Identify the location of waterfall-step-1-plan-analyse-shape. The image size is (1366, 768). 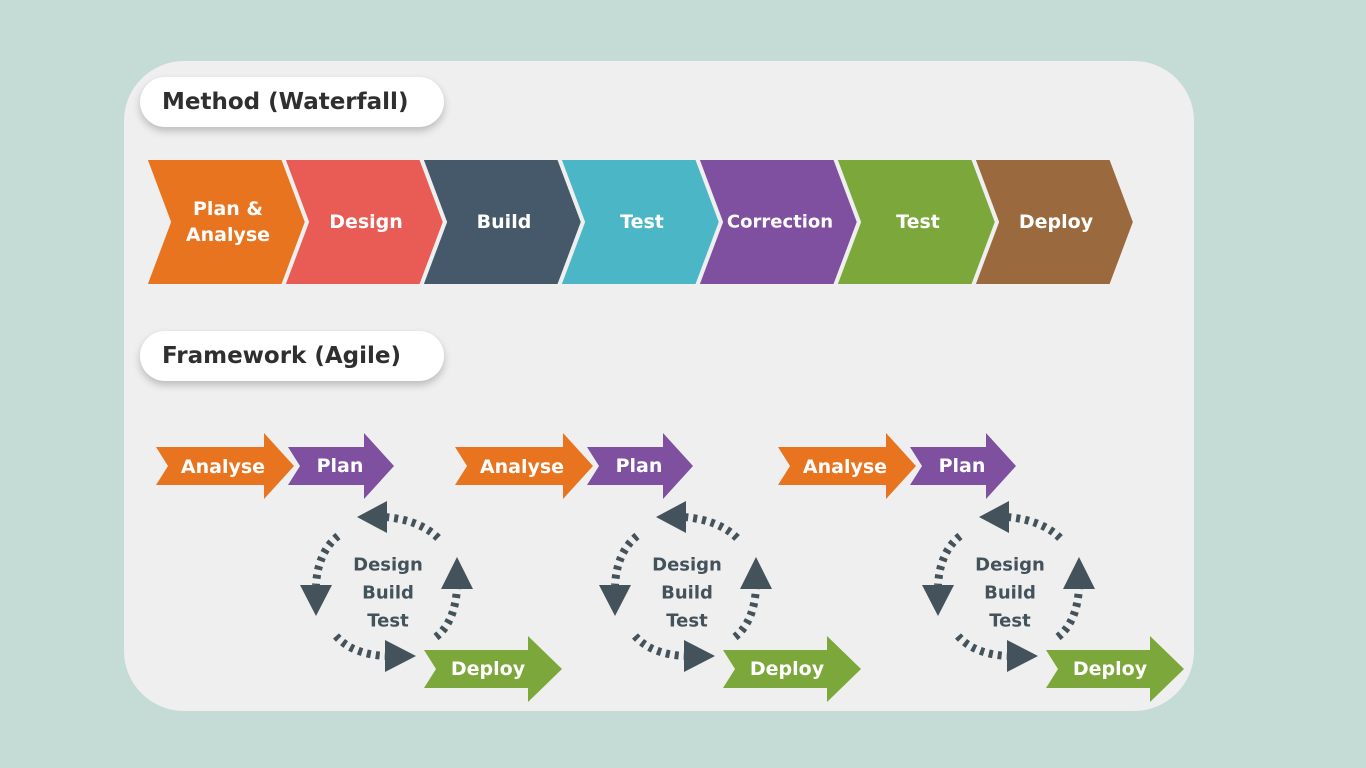
(226, 222).